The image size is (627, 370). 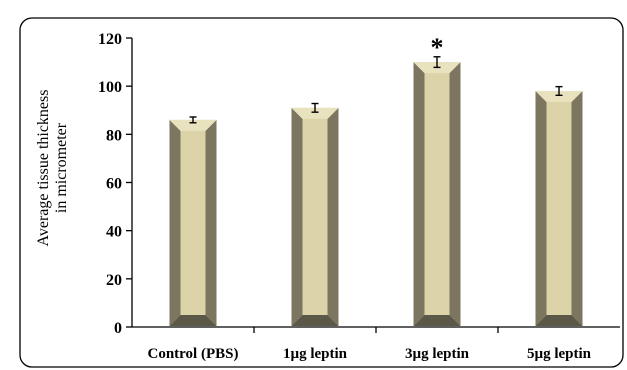 What do you see at coordinates (437, 354) in the screenshot?
I see `x-category-label: 3µg leptin` at bounding box center [437, 354].